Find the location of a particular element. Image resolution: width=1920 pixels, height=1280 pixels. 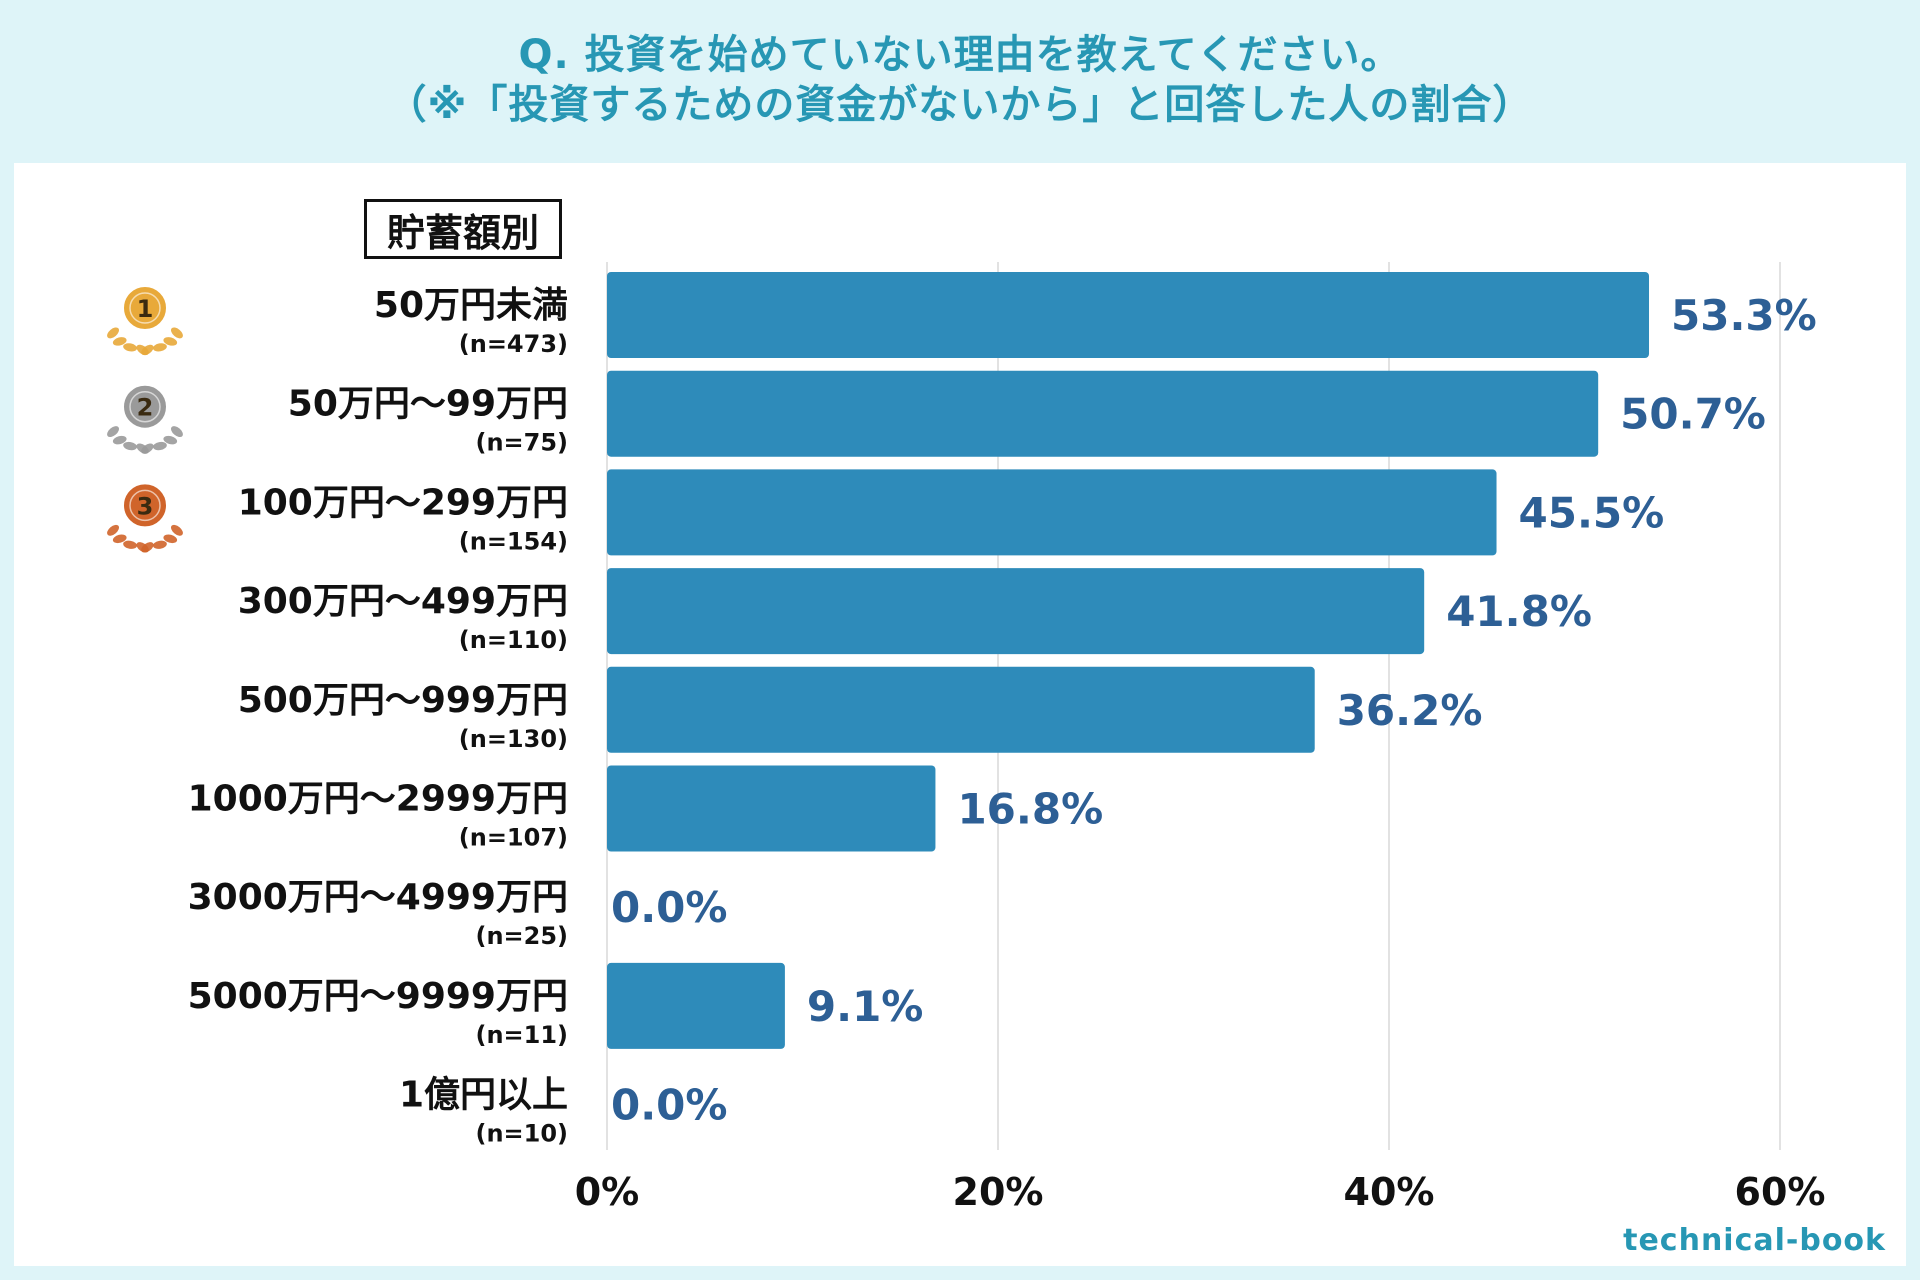

data-label: 45.5% is located at coordinates (1592, 512).